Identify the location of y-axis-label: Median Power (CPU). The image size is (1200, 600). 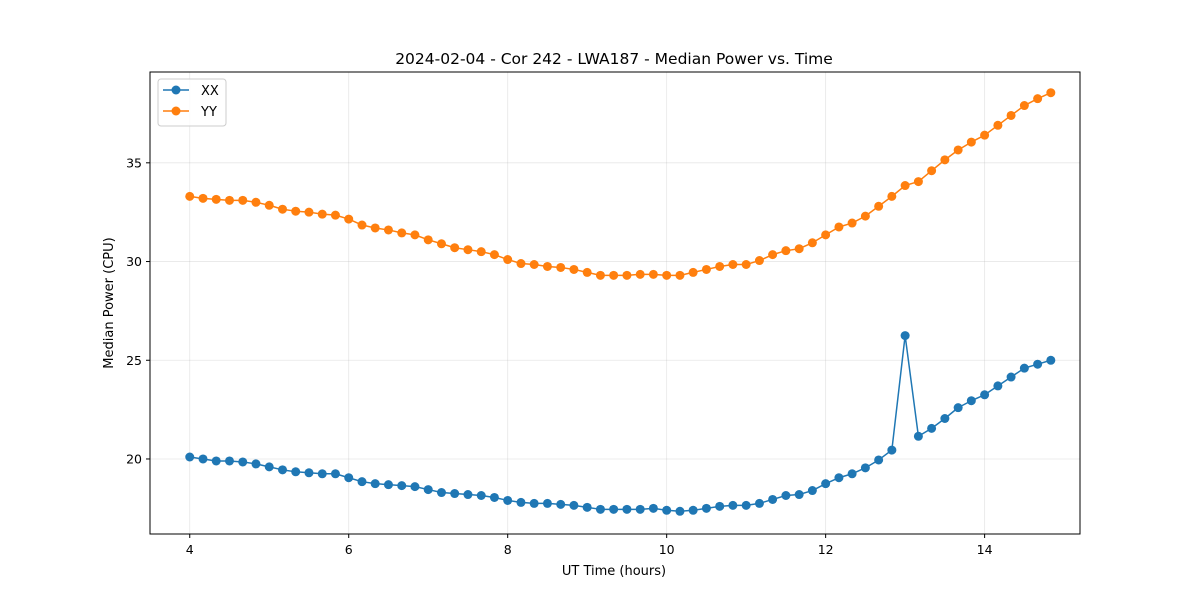
(109, 302).